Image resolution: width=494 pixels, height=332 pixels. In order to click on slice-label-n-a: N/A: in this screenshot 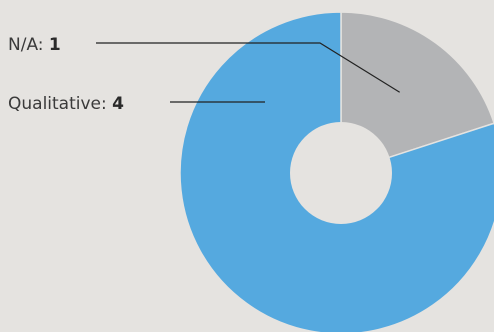, I will do `click(28, 45)`.